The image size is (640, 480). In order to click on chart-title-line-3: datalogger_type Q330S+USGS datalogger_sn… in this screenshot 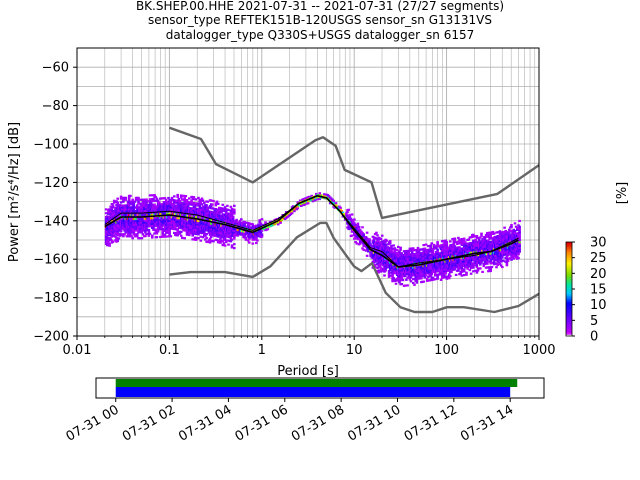, I will do `click(320, 35)`.